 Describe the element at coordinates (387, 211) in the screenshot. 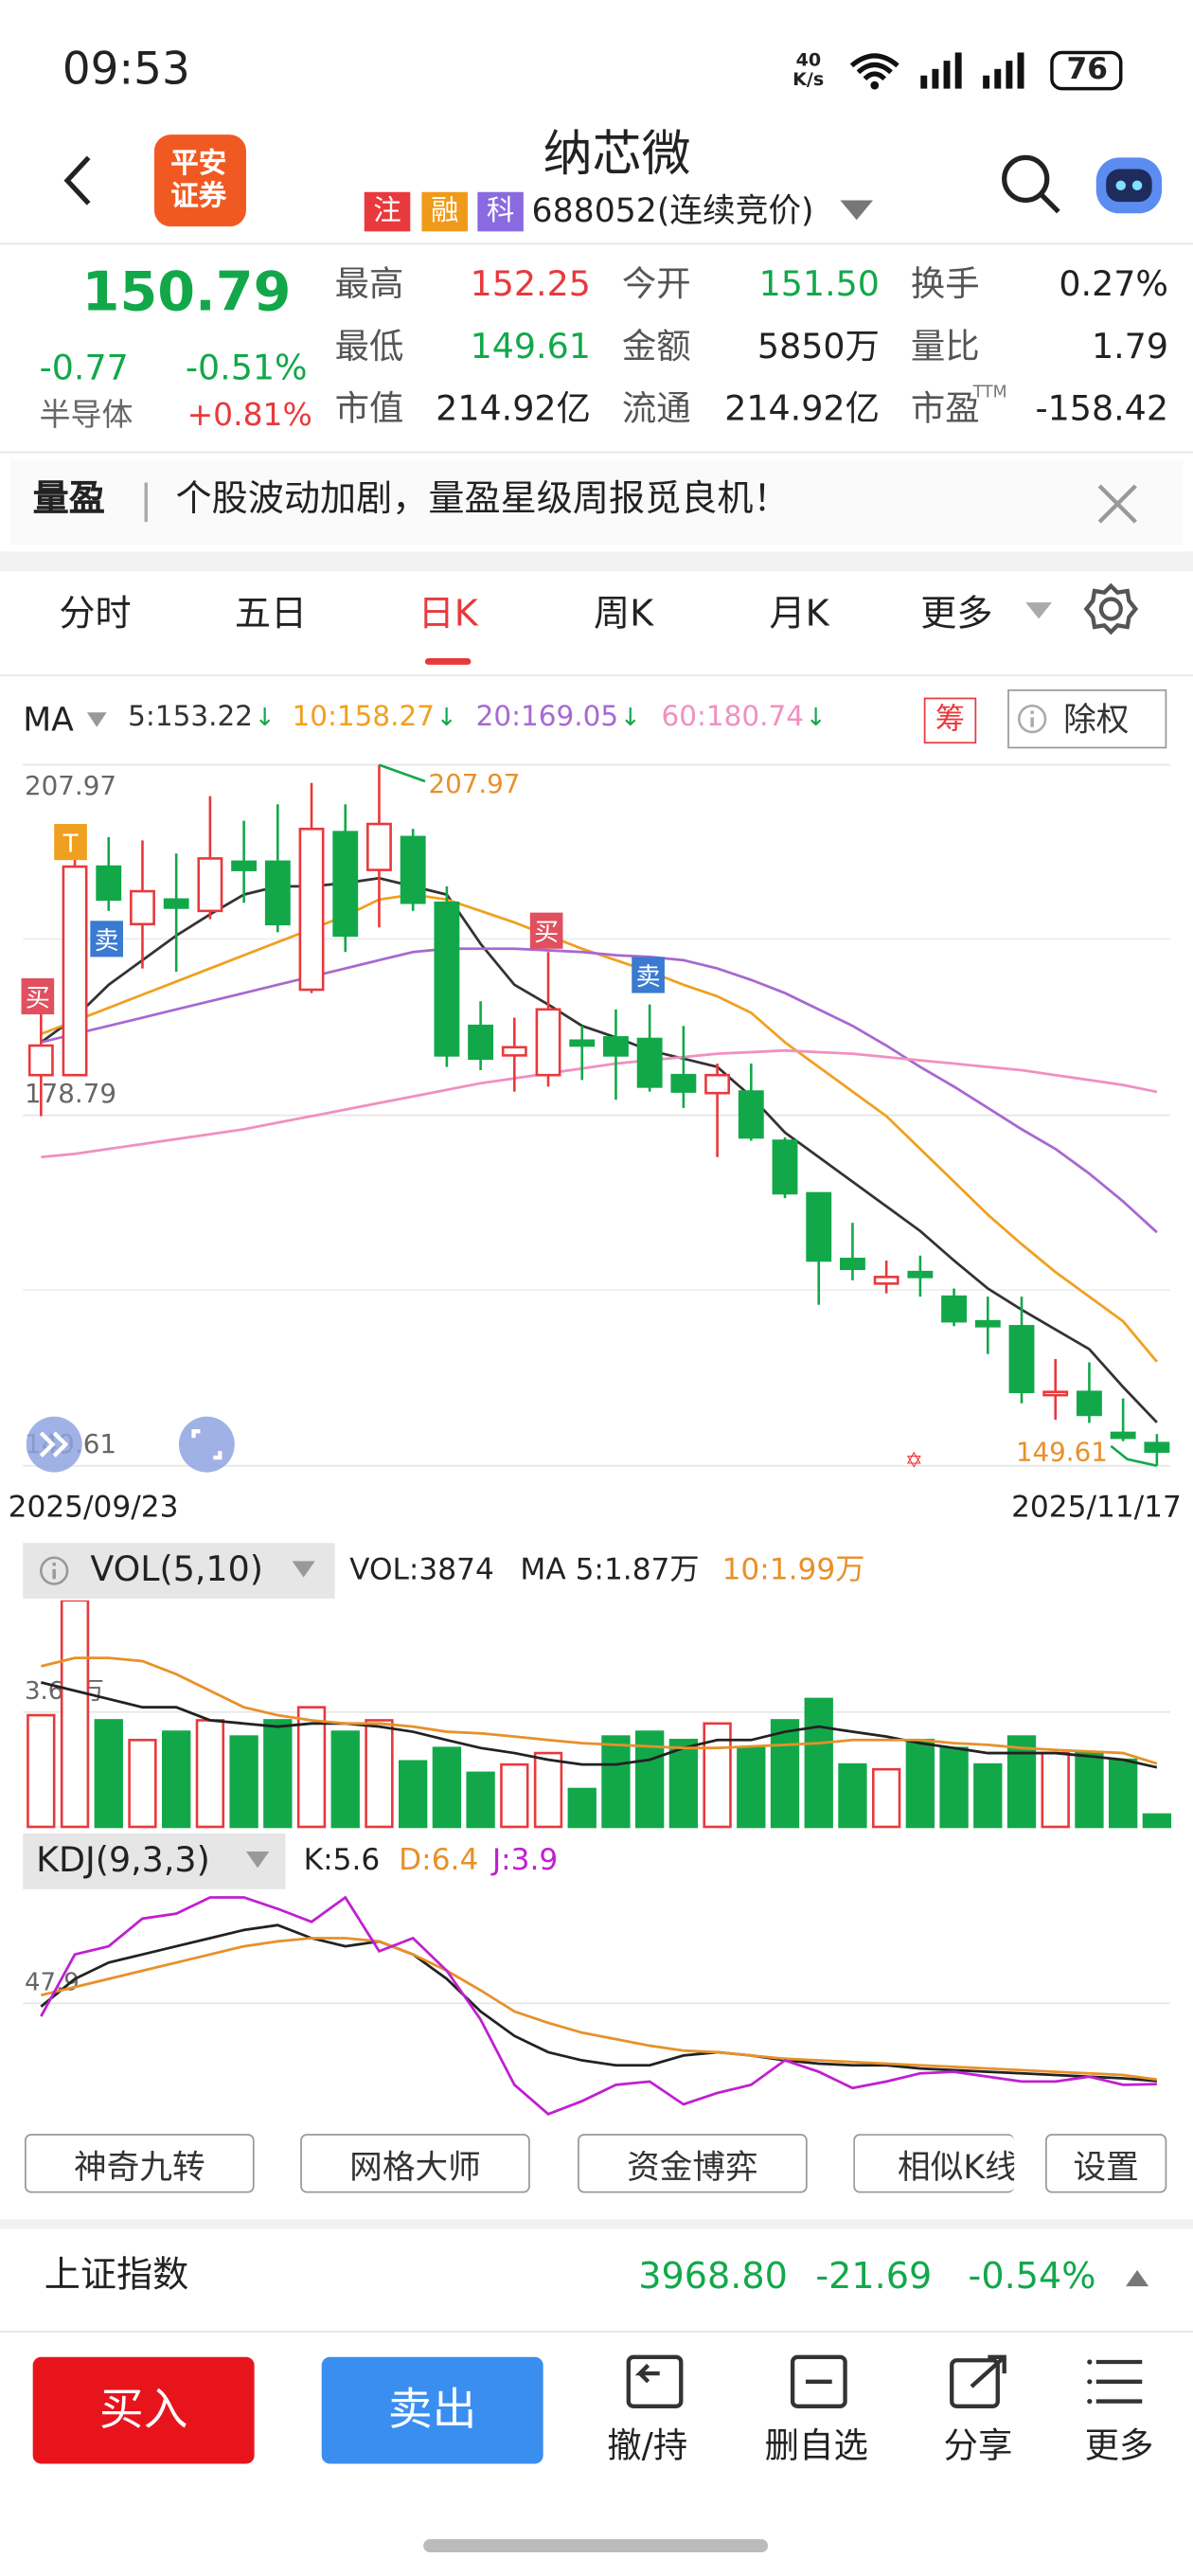

I see `badge: 注` at that location.